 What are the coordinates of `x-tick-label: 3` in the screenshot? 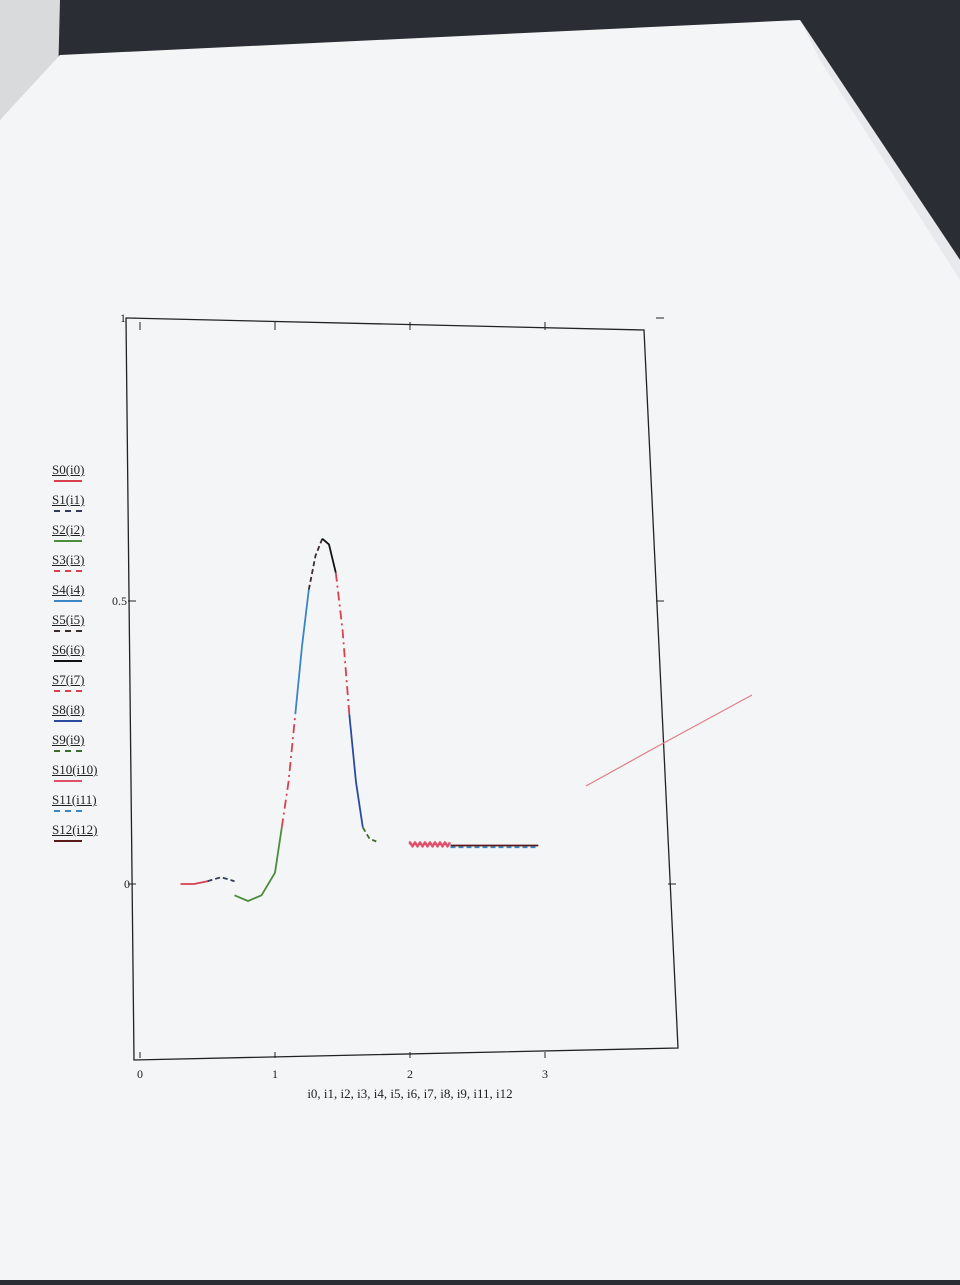 It's located at (545, 1074).